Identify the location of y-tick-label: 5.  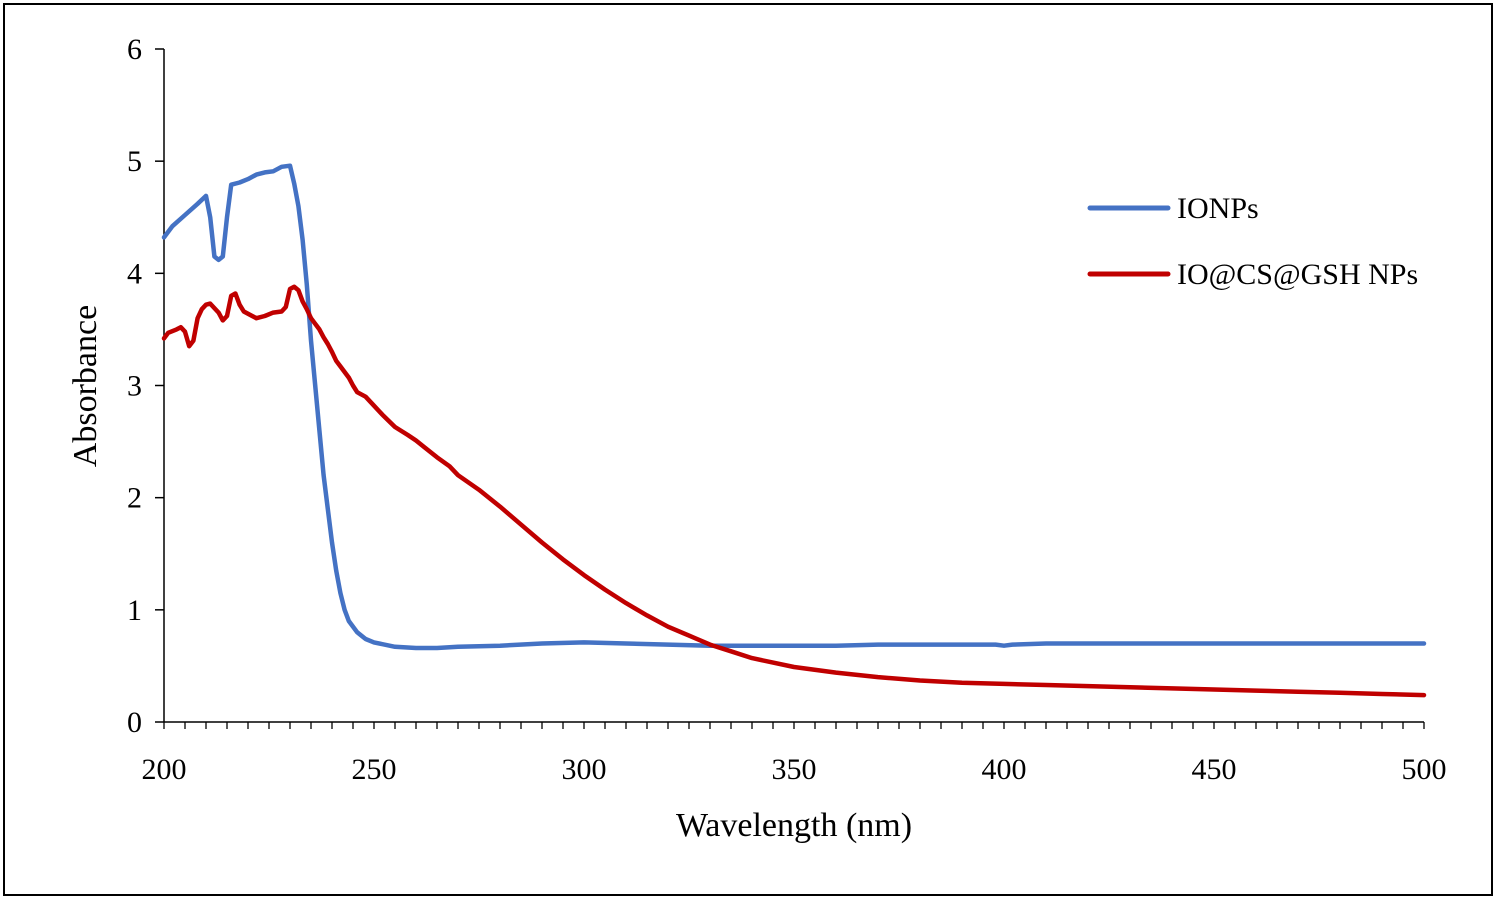
(134, 161).